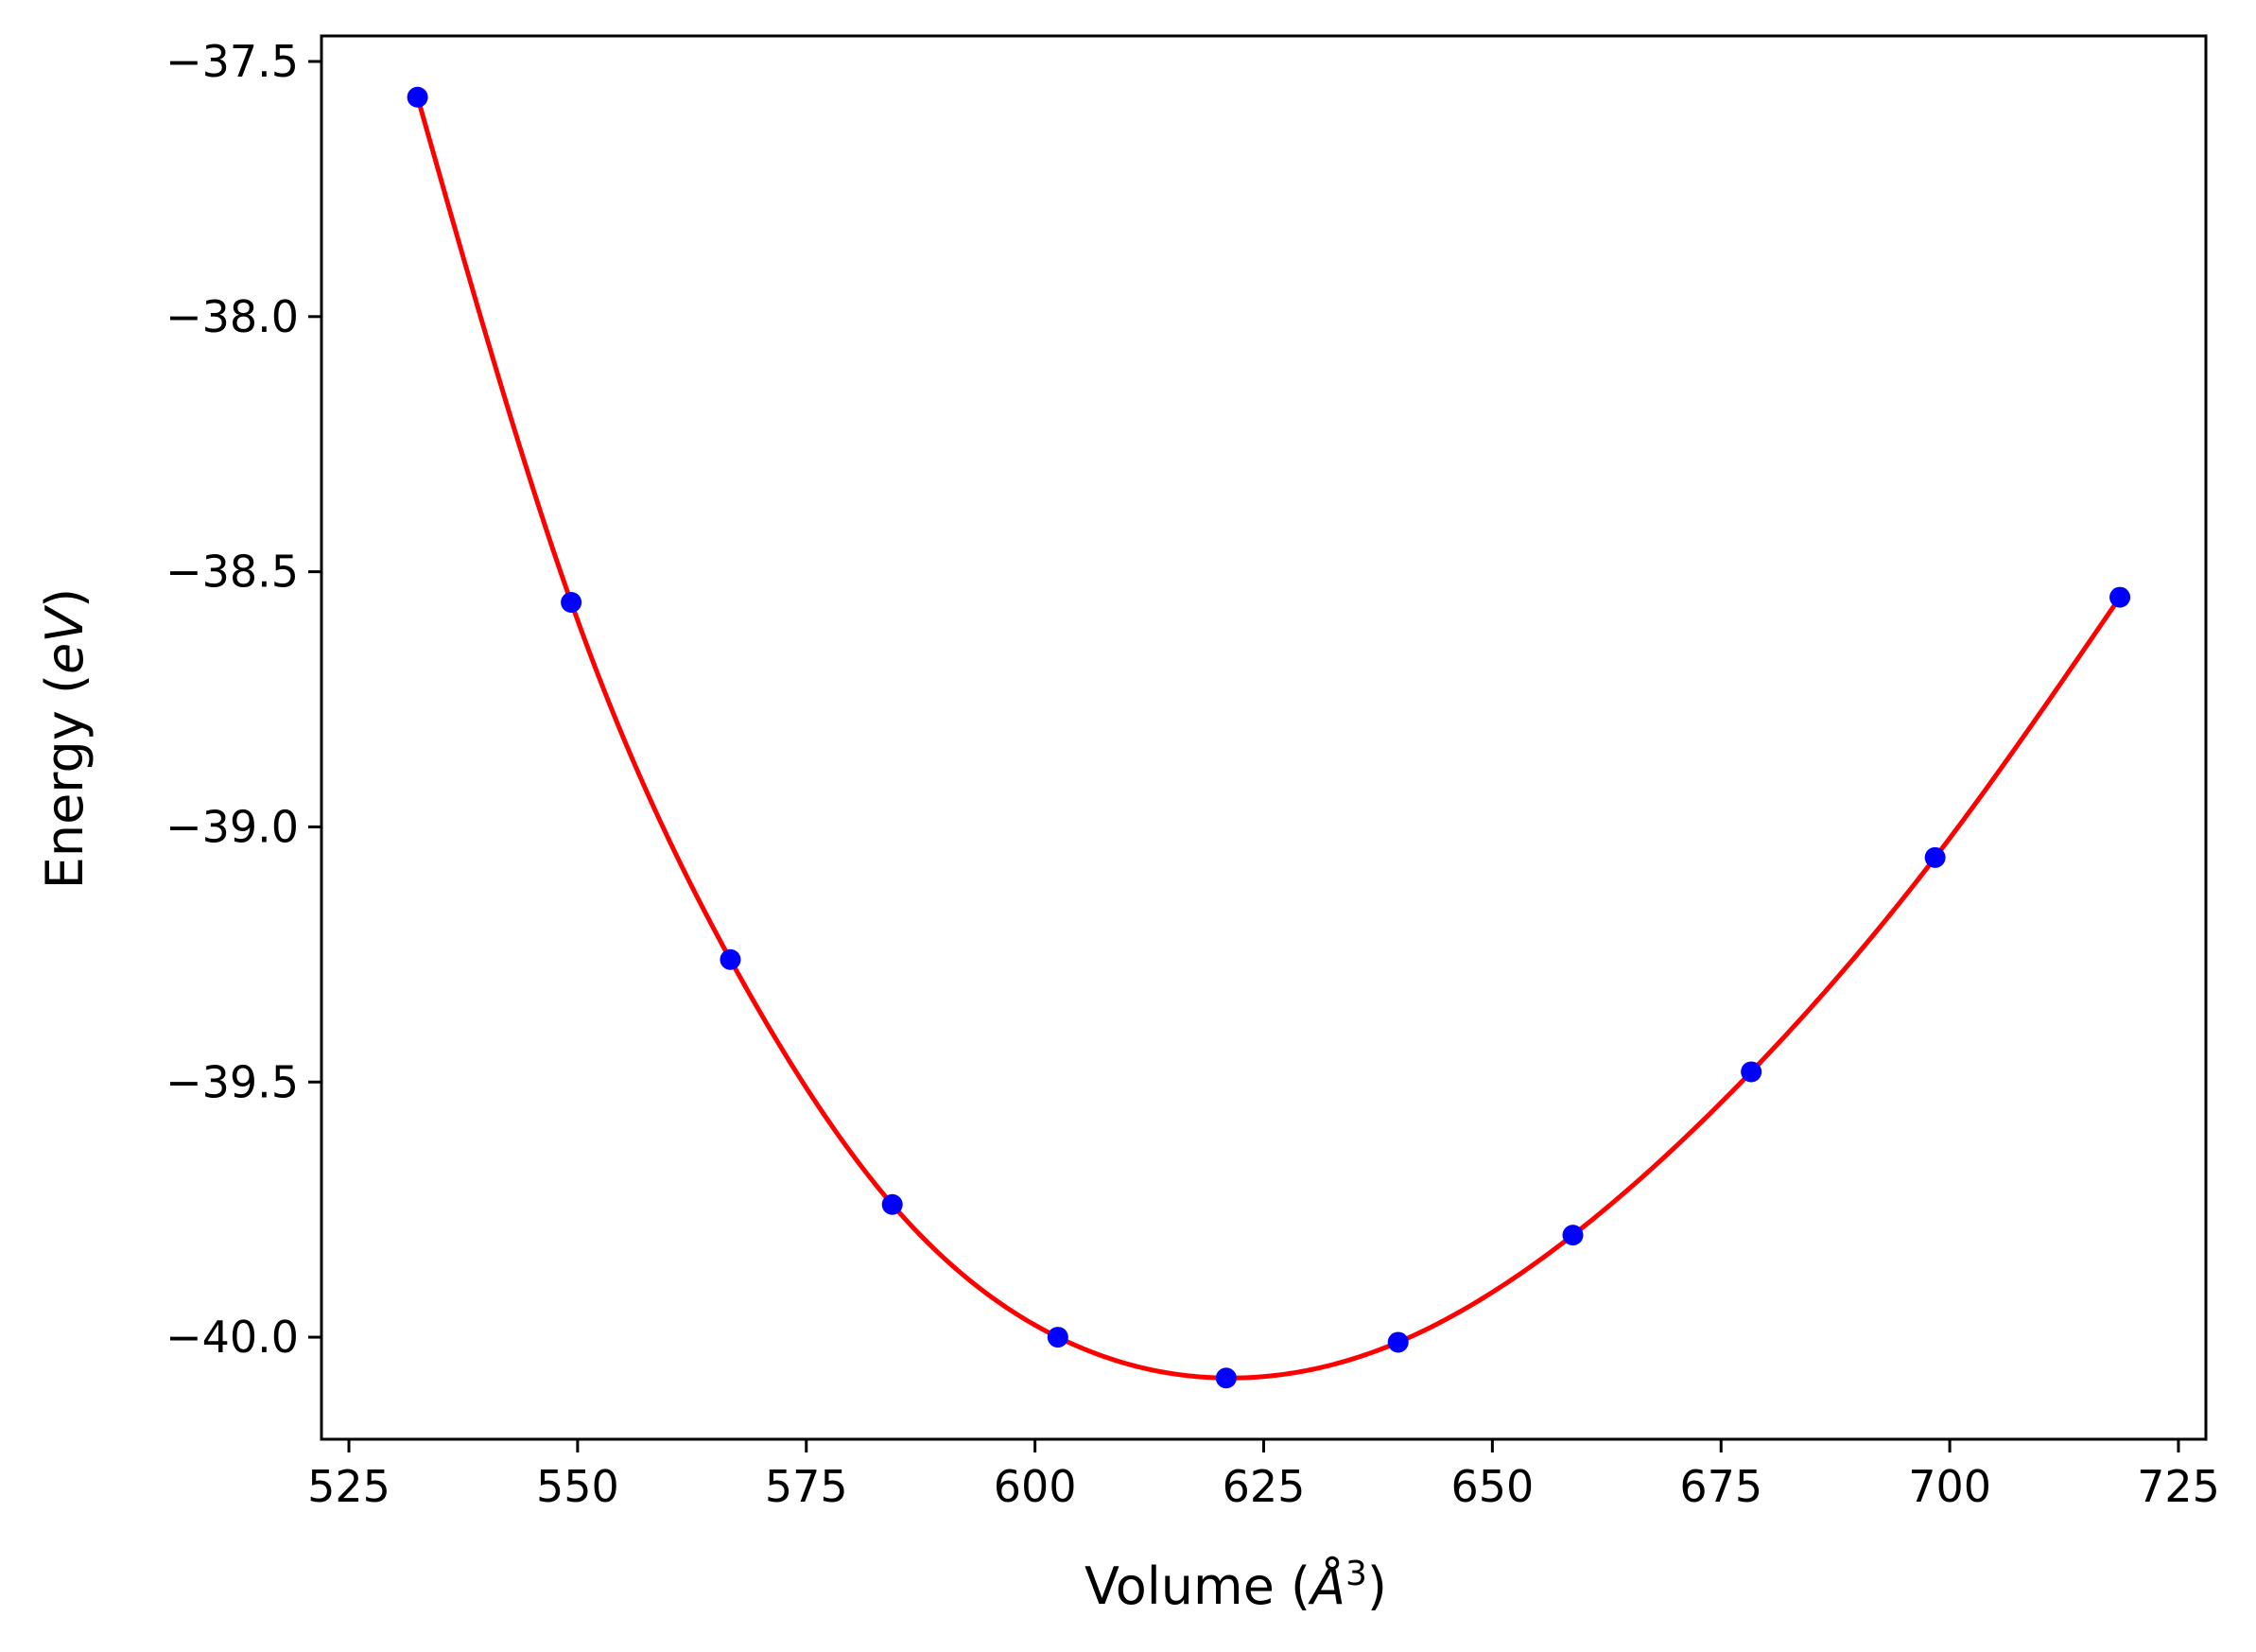 This screenshot has width=2256, height=1652. What do you see at coordinates (577, 1487) in the screenshot?
I see `x-tick-label: 550` at bounding box center [577, 1487].